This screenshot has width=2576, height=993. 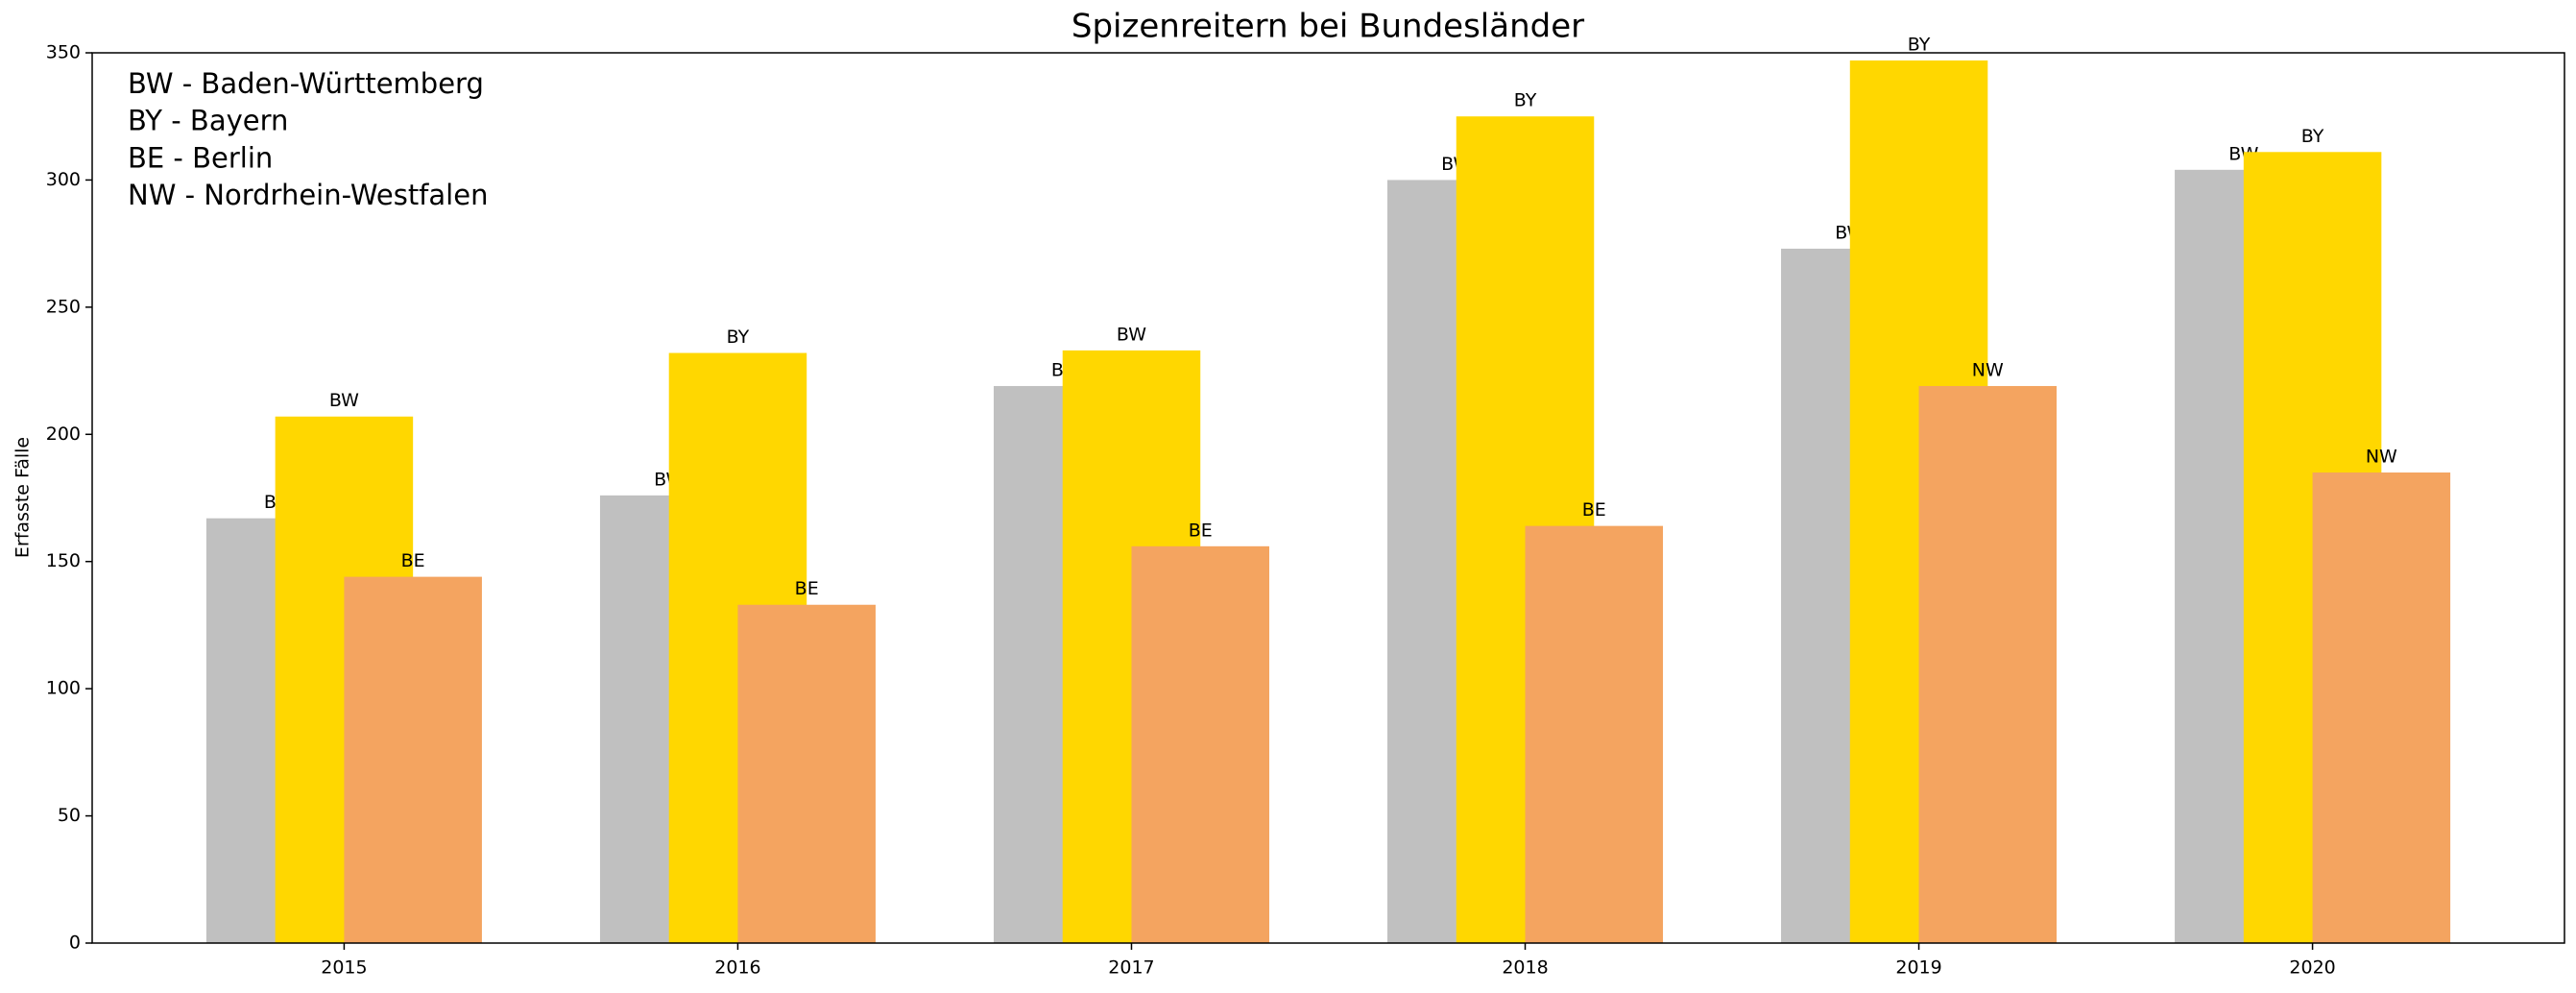 I want to click on annotation: BW - Baden-Württemberg, so click(x=306, y=83).